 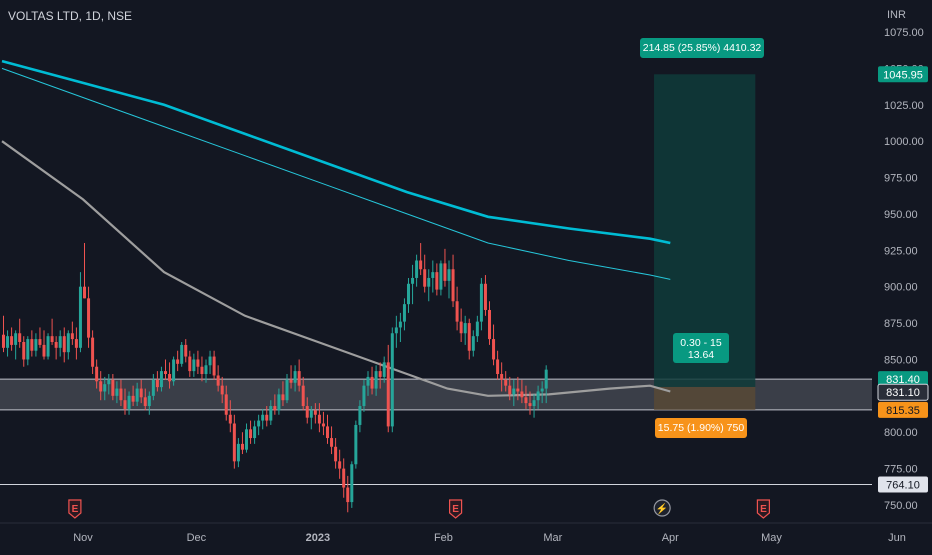 What do you see at coordinates (902, 275) in the screenshot?
I see `price-axis` at bounding box center [902, 275].